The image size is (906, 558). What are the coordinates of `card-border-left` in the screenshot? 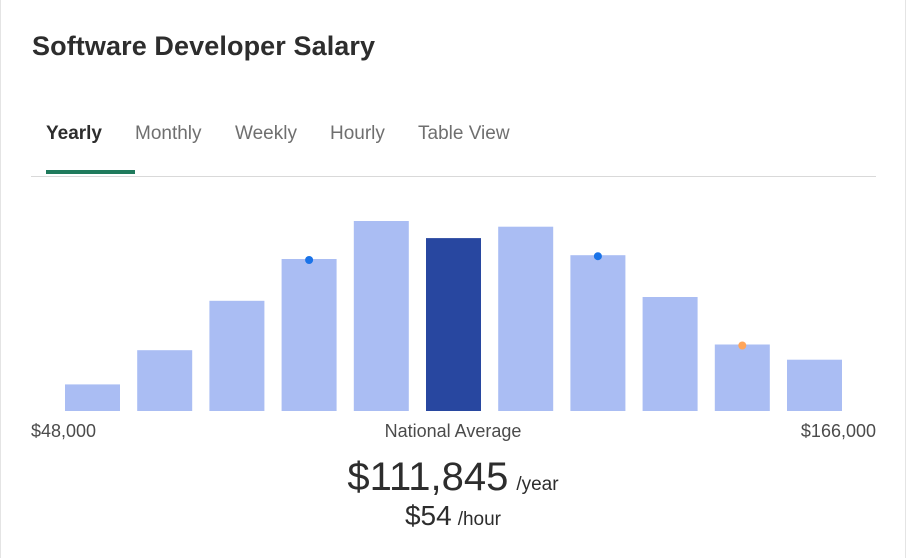 It's located at (0, 279).